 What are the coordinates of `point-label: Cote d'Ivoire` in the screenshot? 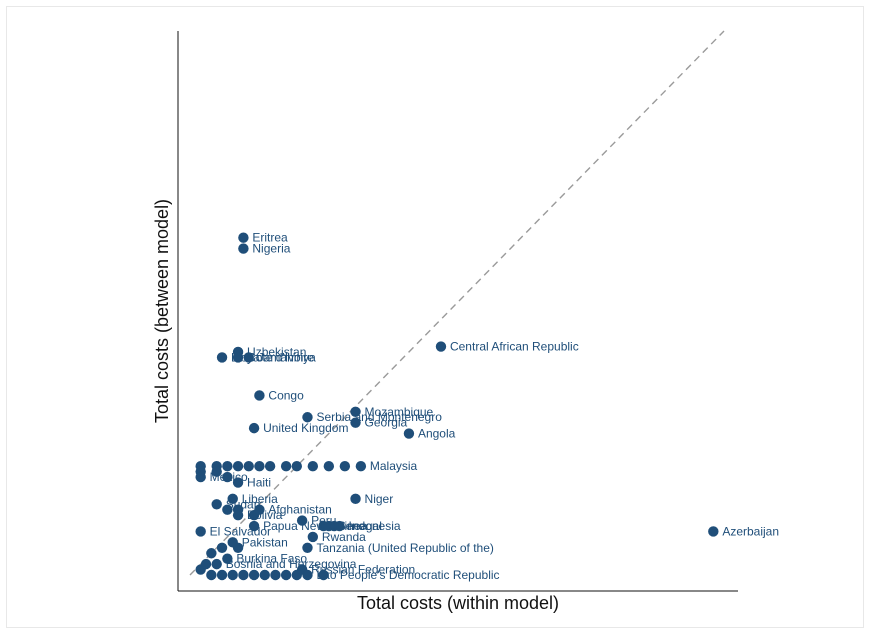 It's located at (280, 357).